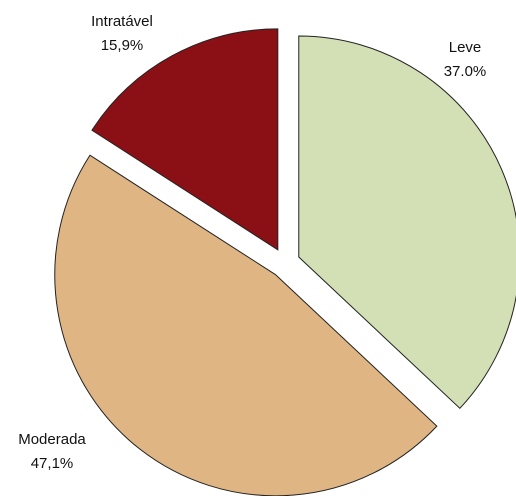 This screenshot has height=496, width=516. Describe the element at coordinates (52, 439) in the screenshot. I see `slice-label: Moderada` at that location.